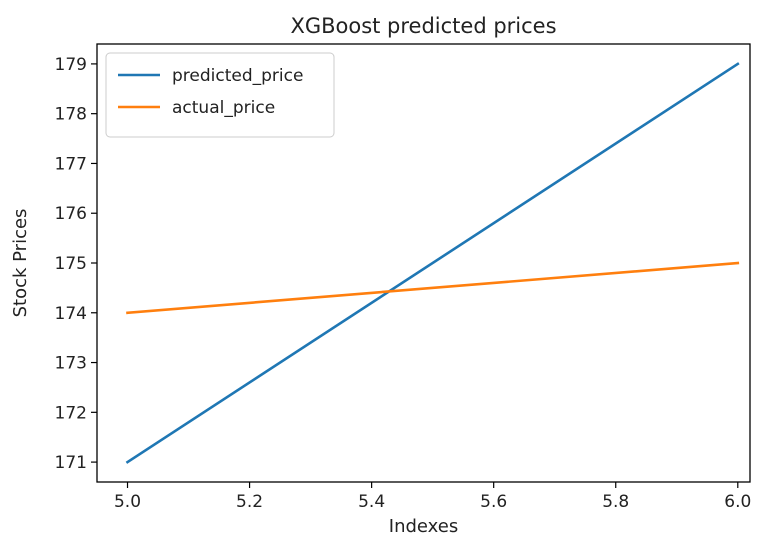 This screenshot has width=757, height=545. I want to click on legend-box, so click(220, 95).